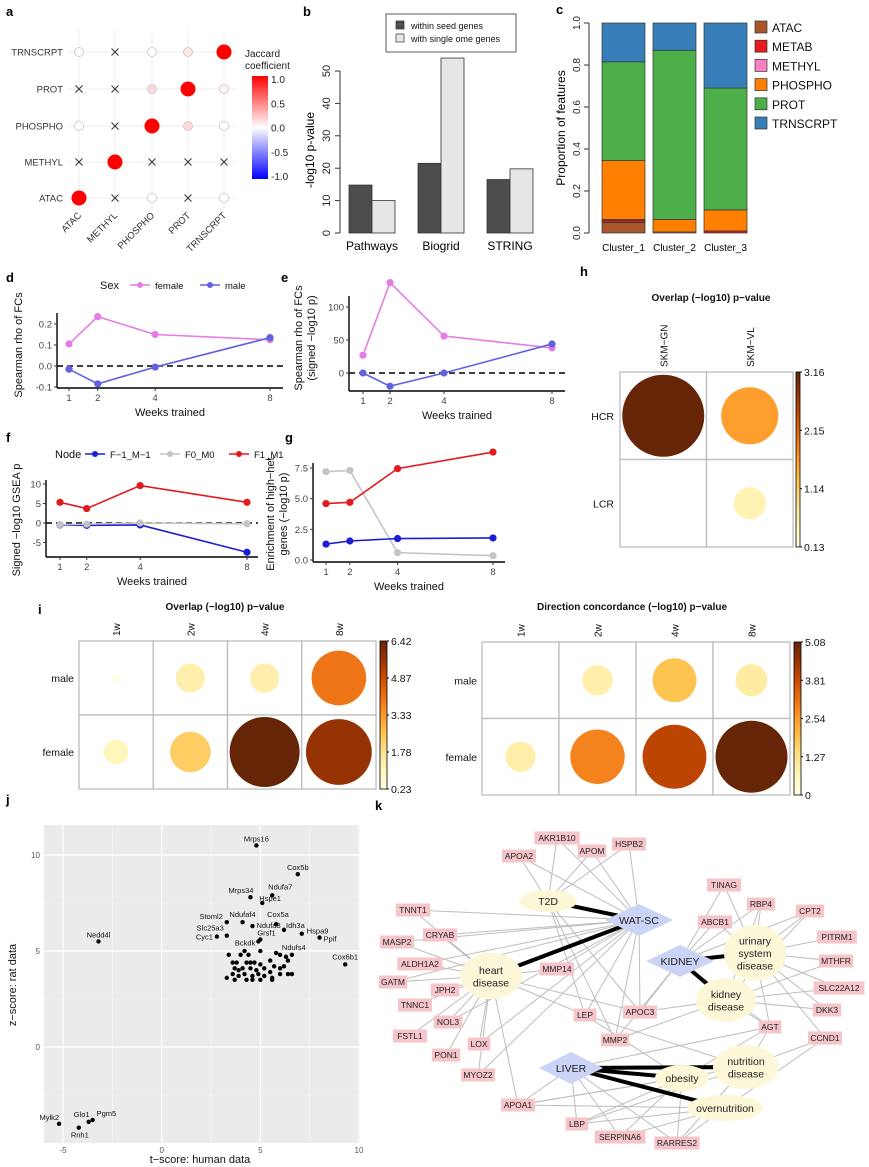 The image size is (869, 1167). Describe the element at coordinates (266, 629) in the screenshot. I see `col-label: 4w` at that location.